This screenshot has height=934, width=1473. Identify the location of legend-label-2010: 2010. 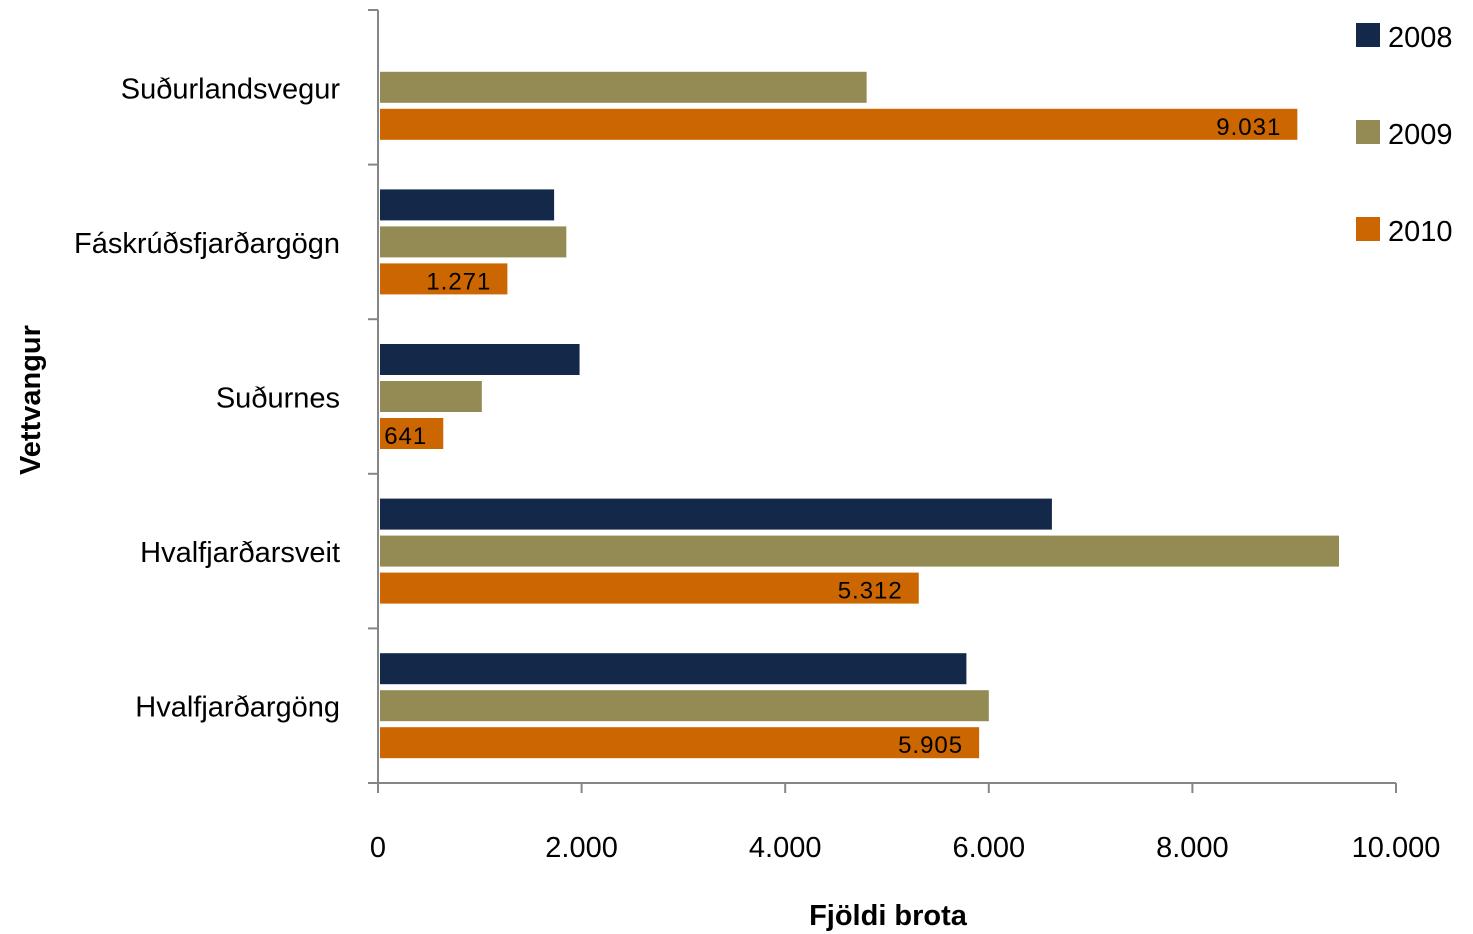
(1420, 232).